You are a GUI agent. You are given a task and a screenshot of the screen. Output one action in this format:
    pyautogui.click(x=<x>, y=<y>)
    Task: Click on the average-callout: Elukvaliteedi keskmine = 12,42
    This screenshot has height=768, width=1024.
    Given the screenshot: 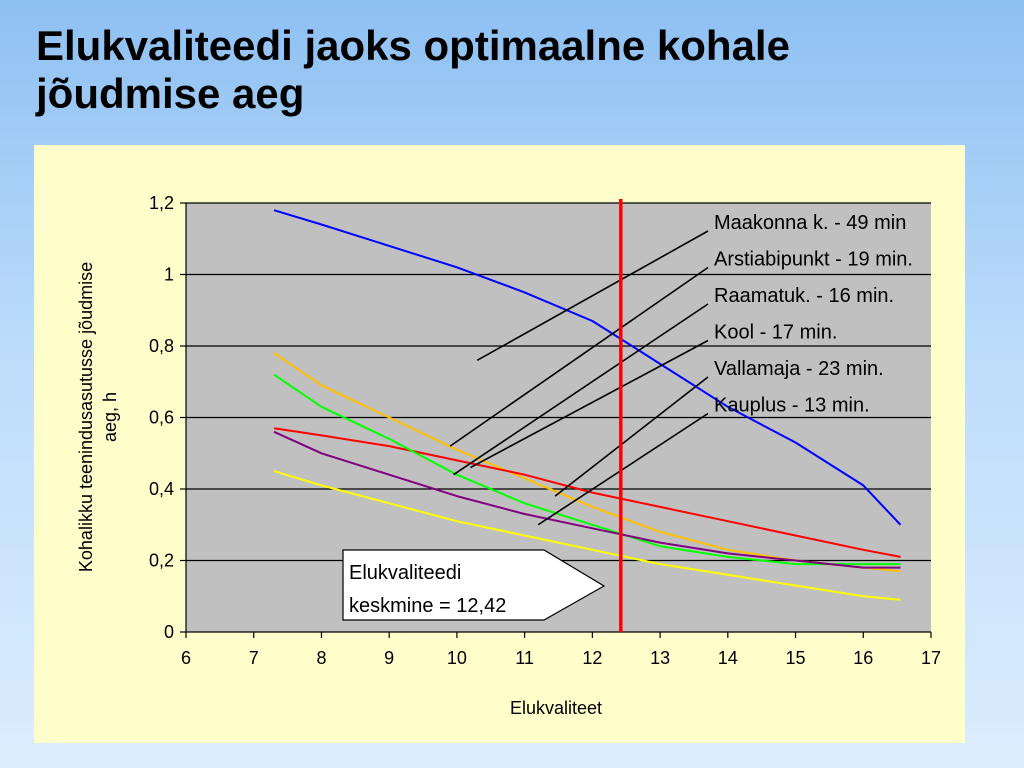 What is the action you would take?
    pyautogui.click(x=474, y=585)
    